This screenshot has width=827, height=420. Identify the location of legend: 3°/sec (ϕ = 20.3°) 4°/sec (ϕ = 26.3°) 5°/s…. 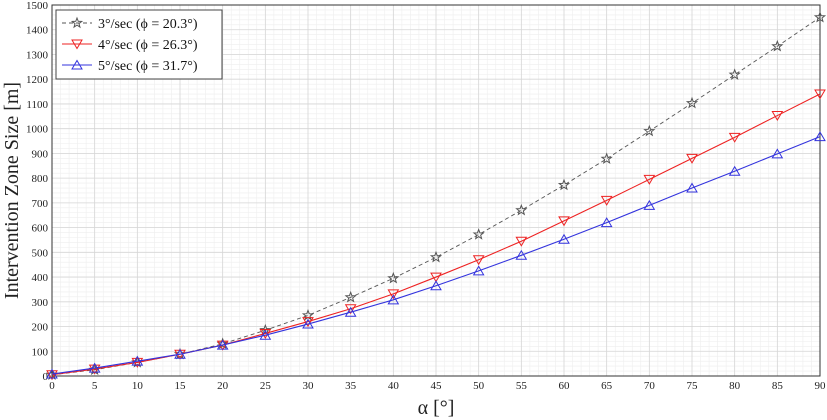
(139, 44).